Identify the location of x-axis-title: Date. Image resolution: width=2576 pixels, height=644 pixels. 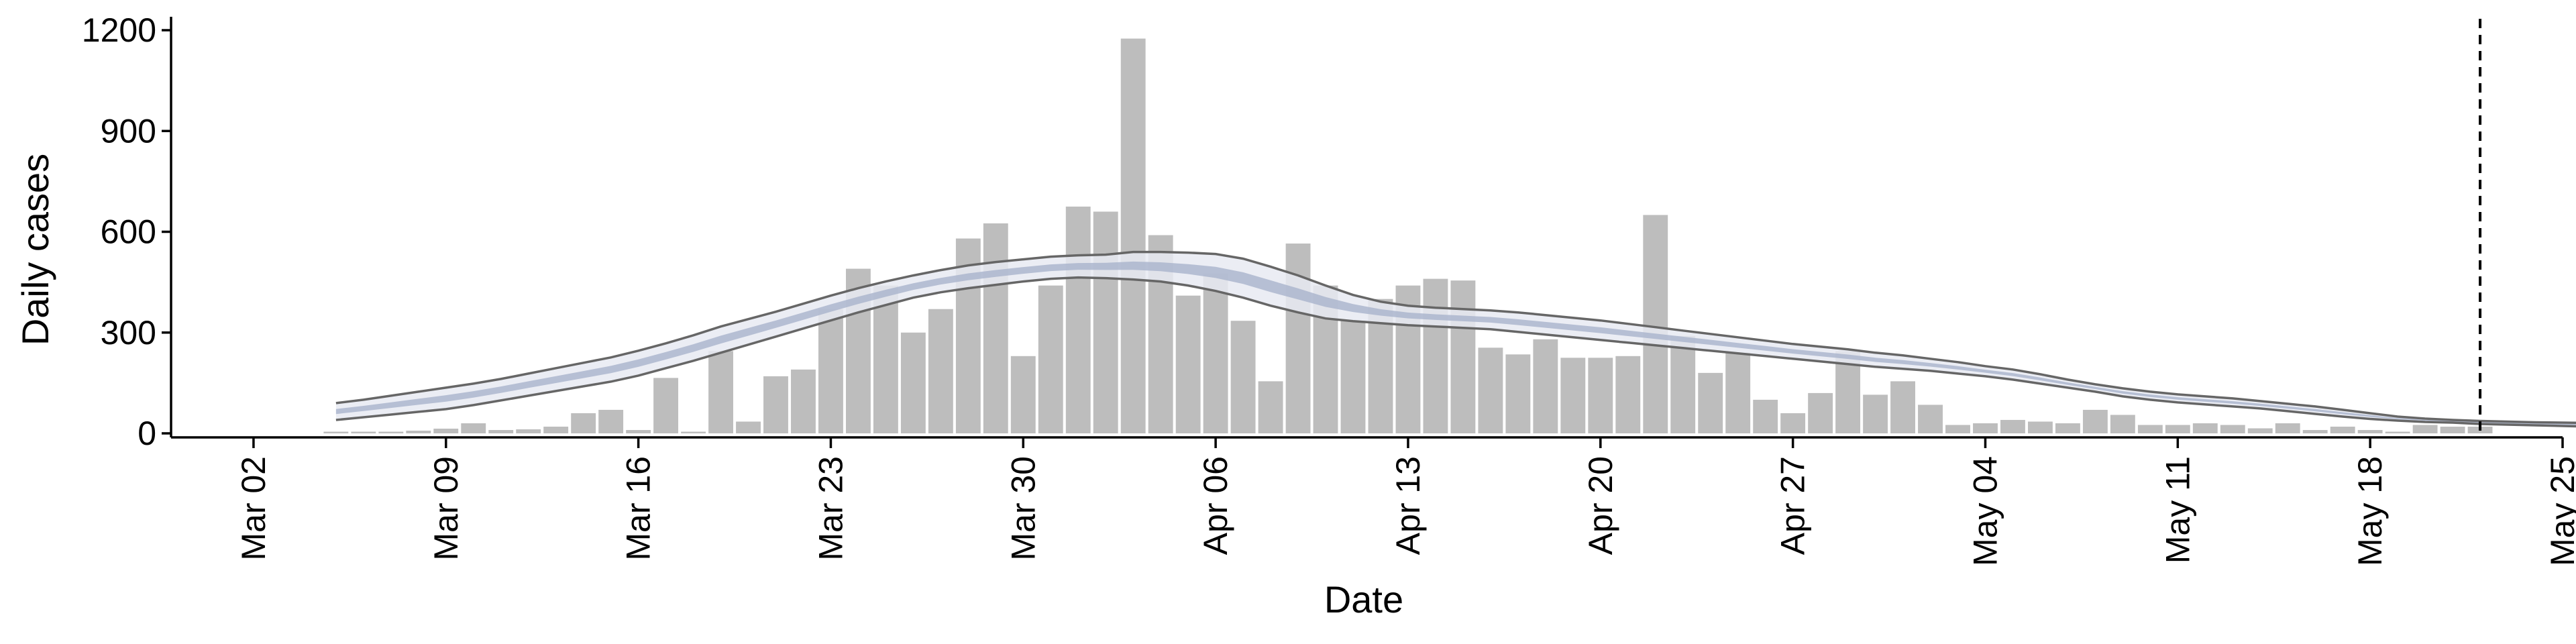
(1363, 599).